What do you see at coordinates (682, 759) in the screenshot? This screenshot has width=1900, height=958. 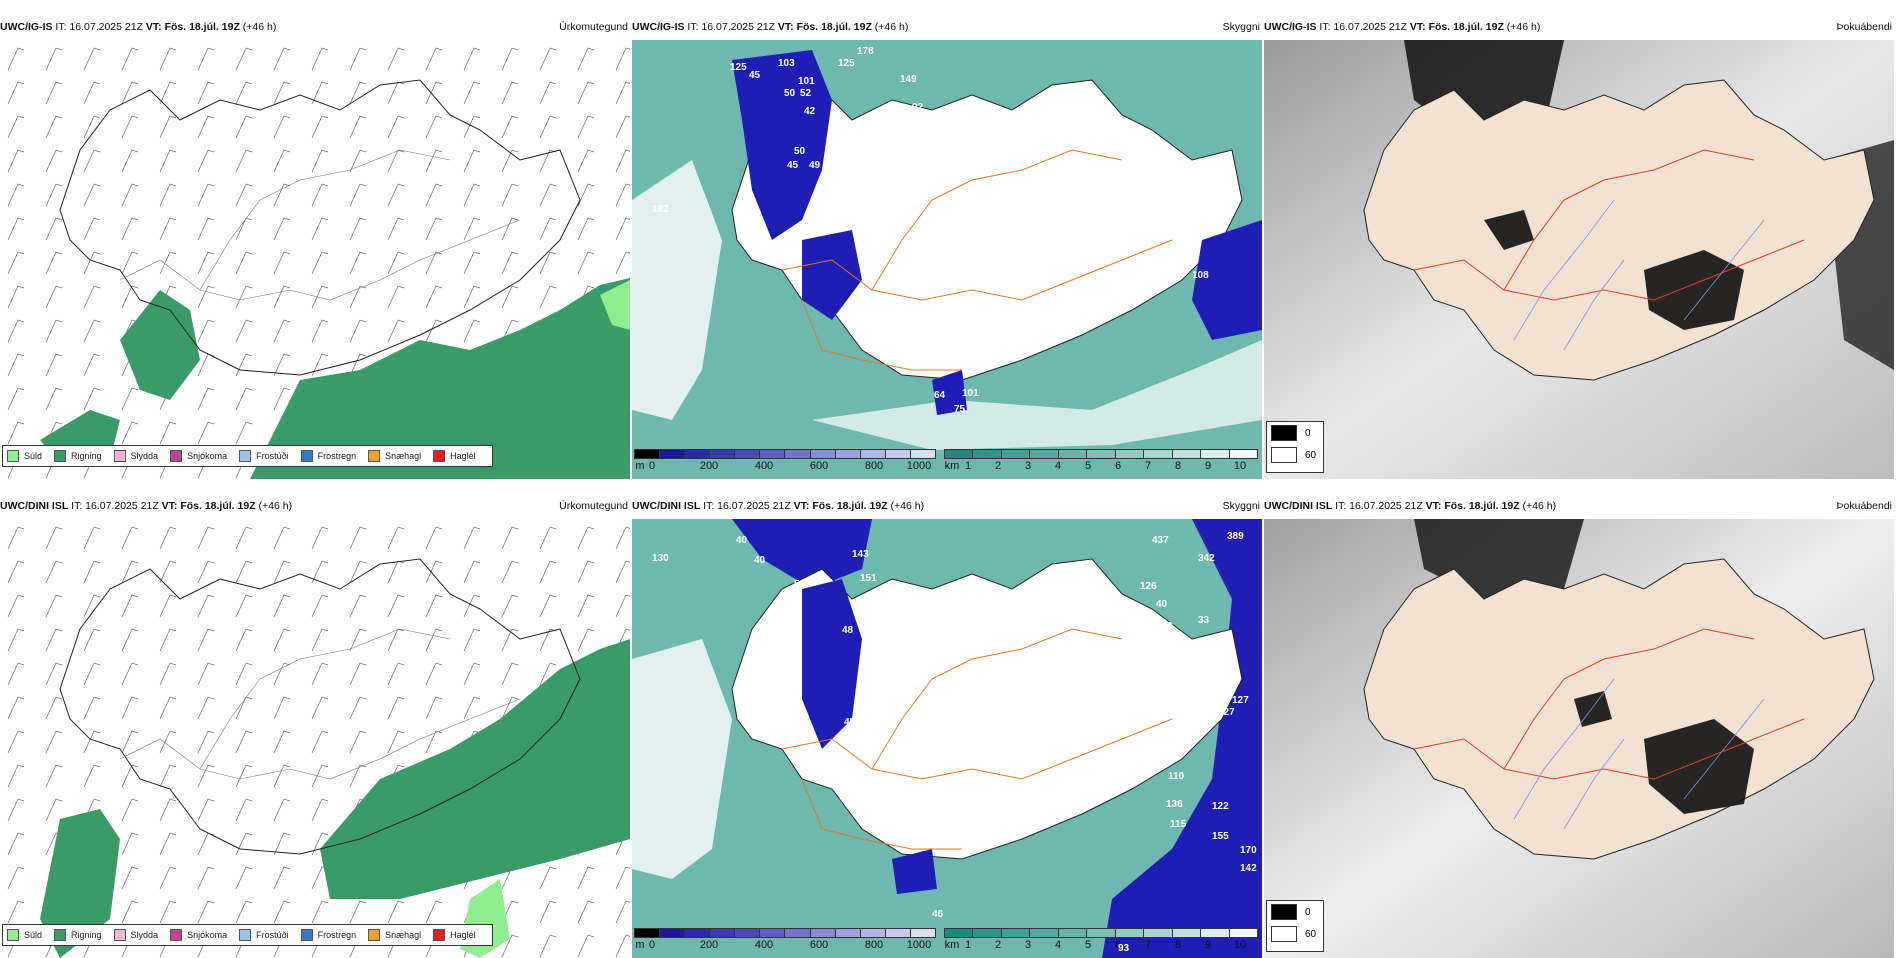 I see `fog-bank-west` at bounding box center [682, 759].